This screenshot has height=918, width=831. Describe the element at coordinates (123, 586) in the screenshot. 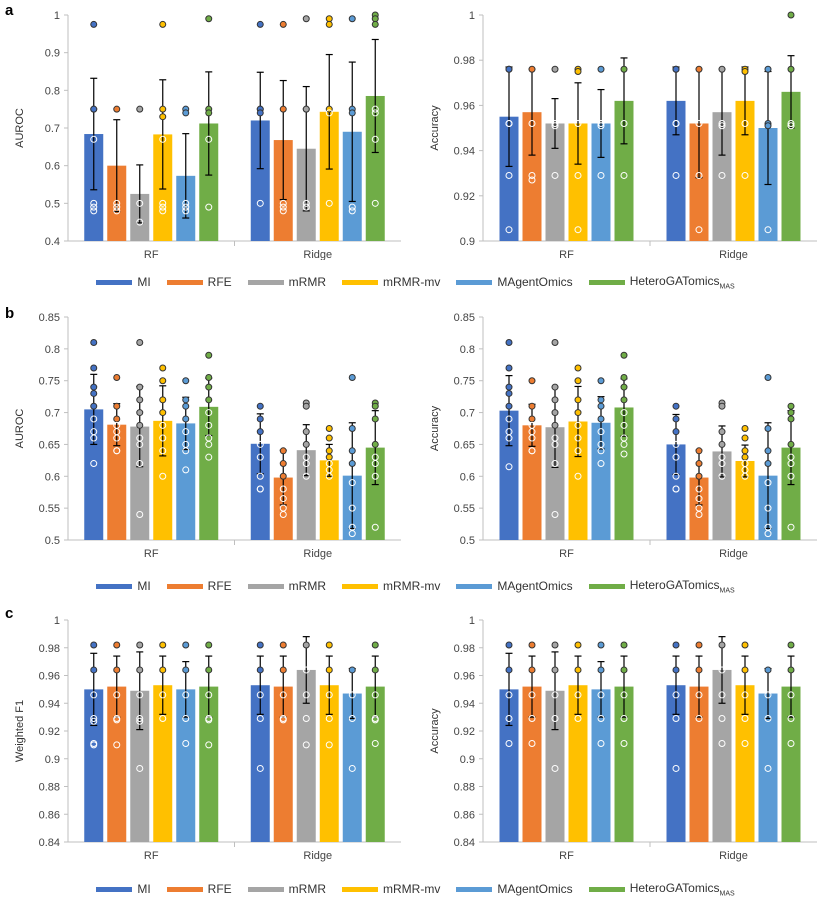

I see `legend-item-mi: MI` at that location.